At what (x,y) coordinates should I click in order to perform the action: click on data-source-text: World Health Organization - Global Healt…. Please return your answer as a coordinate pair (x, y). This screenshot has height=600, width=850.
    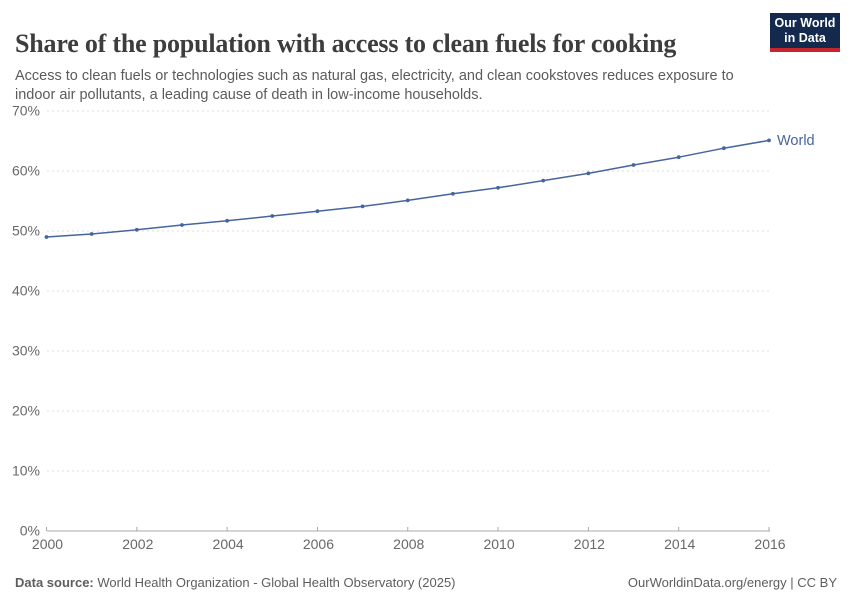
    Looking at the image, I should click on (274, 582).